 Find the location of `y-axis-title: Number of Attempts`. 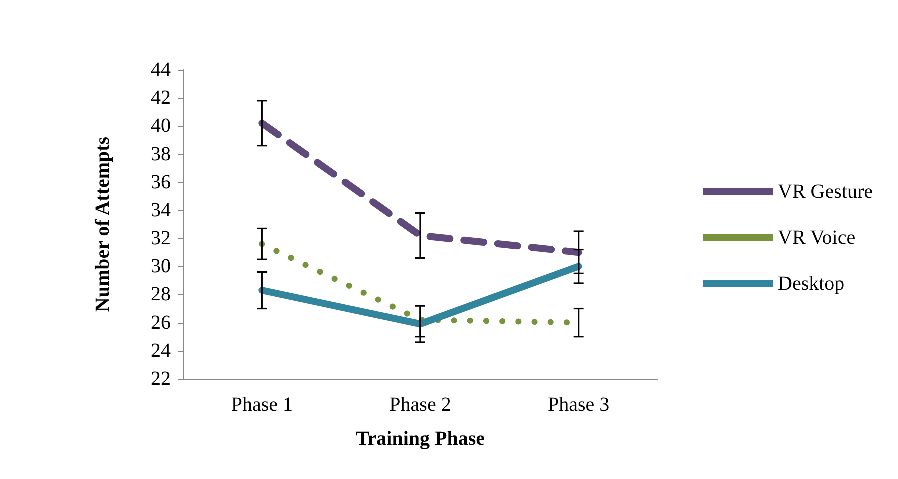

y-axis-title: Number of Attempts is located at coordinates (103, 224).